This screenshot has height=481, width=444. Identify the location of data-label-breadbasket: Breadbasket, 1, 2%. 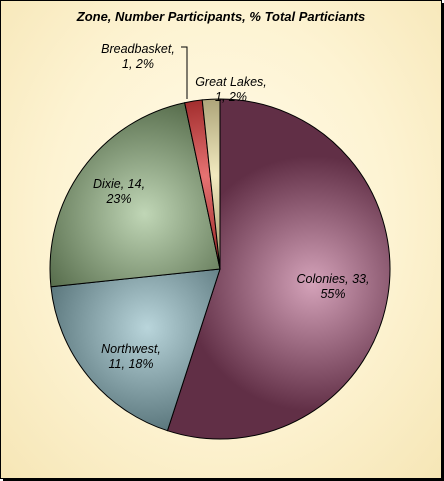
(138, 56).